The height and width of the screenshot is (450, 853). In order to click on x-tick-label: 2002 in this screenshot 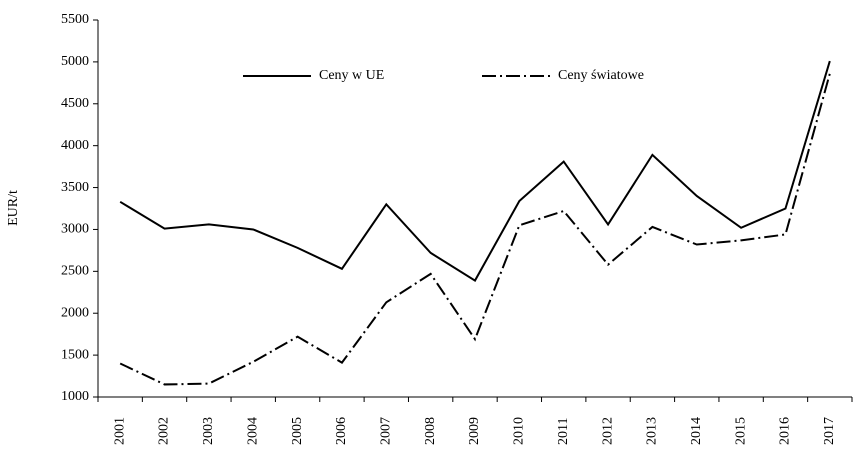, I will do `click(164, 431)`.